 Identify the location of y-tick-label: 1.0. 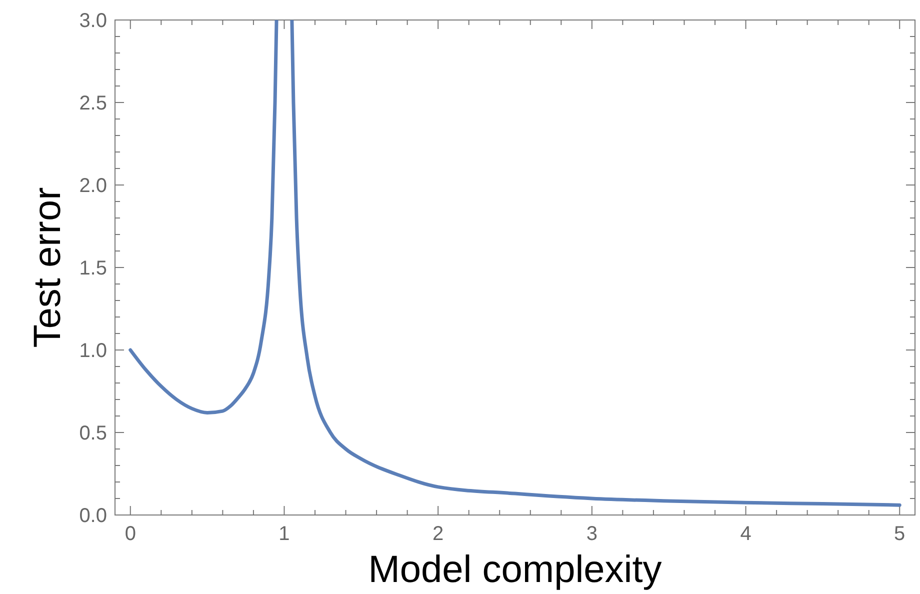
(93, 351).